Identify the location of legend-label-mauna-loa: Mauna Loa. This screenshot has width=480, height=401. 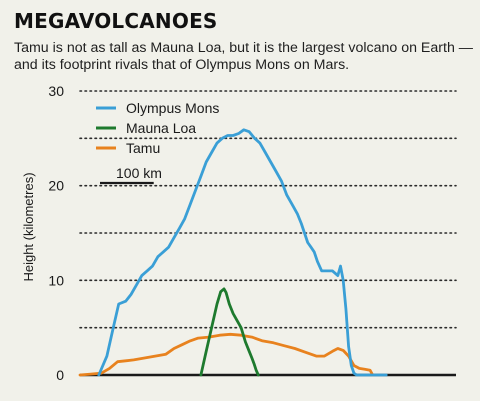
(161, 128).